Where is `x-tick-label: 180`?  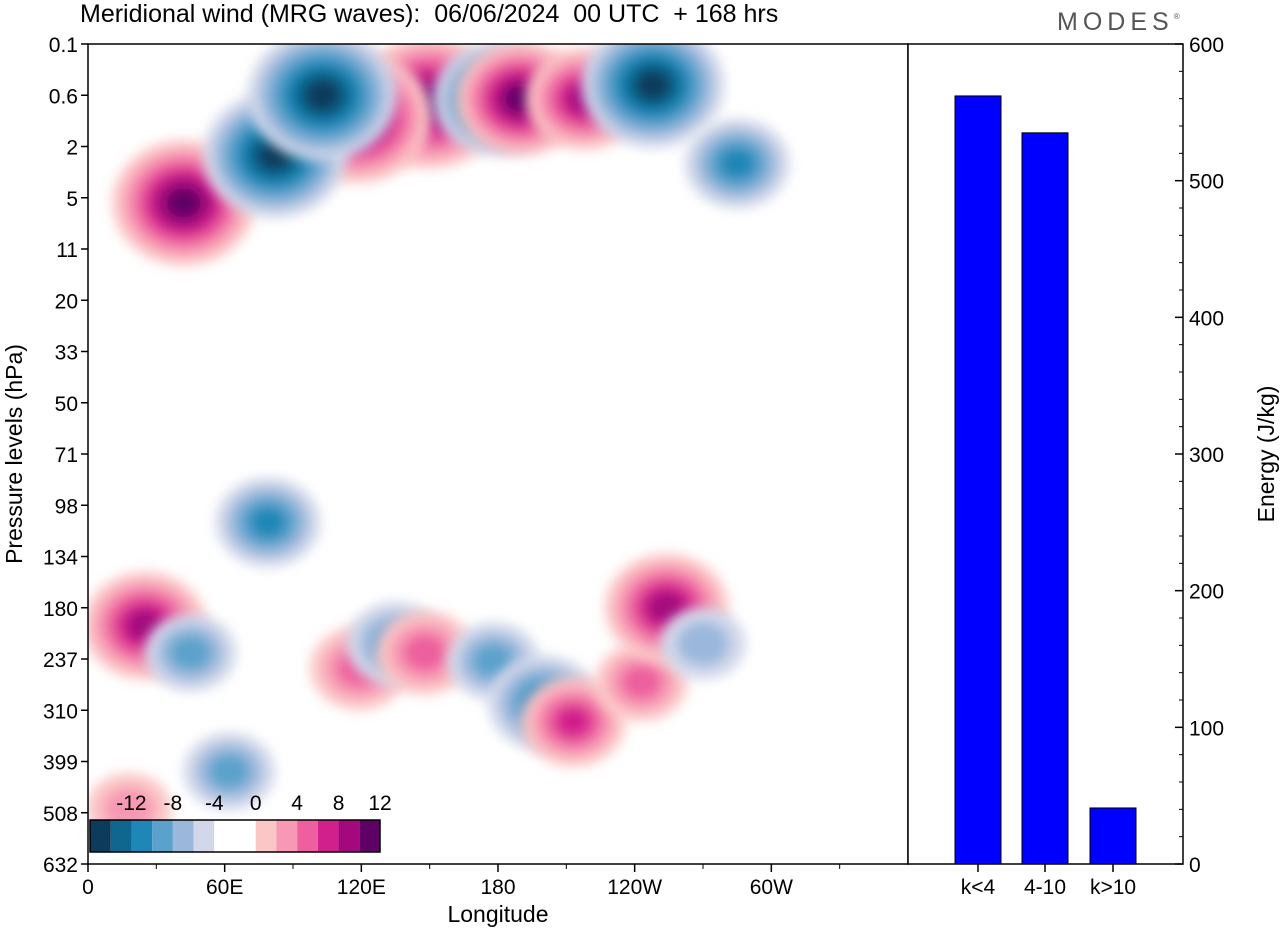
x-tick-label: 180 is located at coordinates (497, 887).